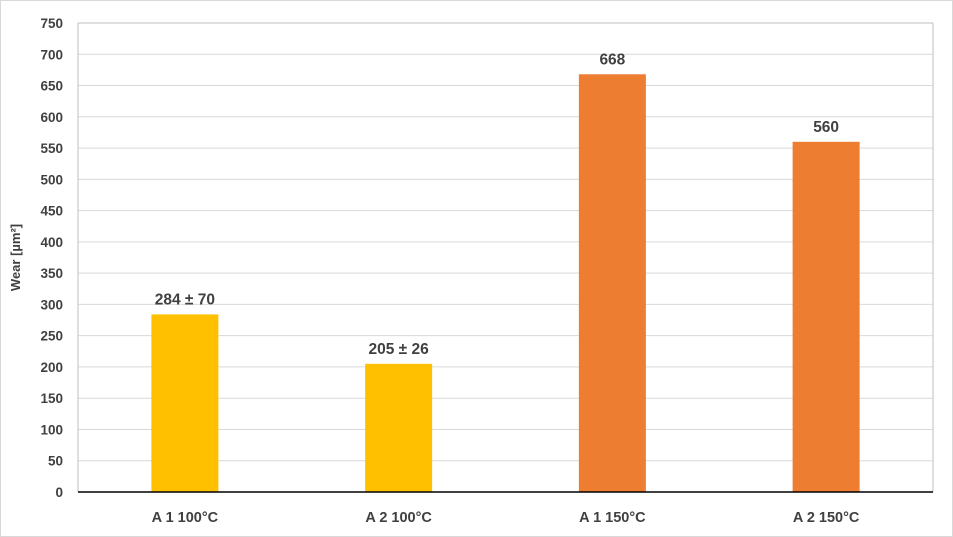 This screenshot has width=953, height=537. Describe the element at coordinates (826, 518) in the screenshot. I see `x-tick-label-4: A 2 150°C` at that location.